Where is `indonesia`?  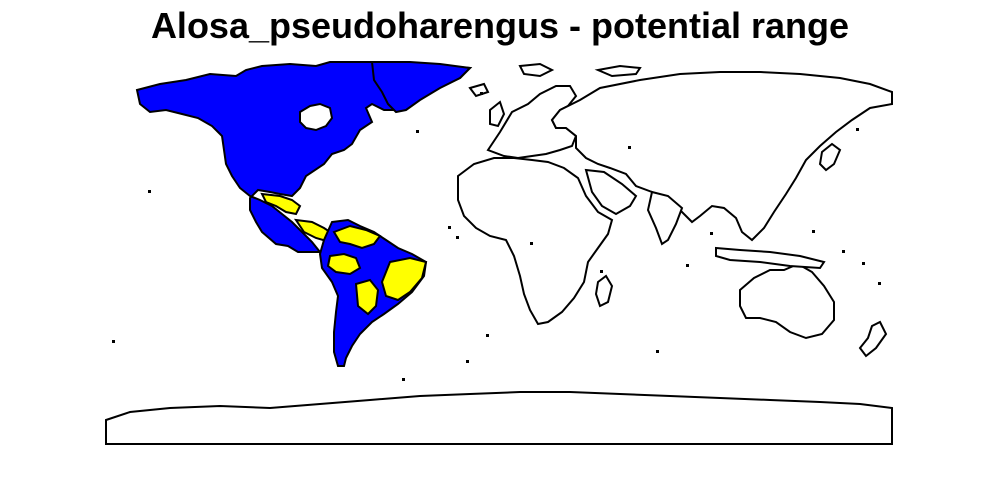
indonesia is located at coordinates (770, 258).